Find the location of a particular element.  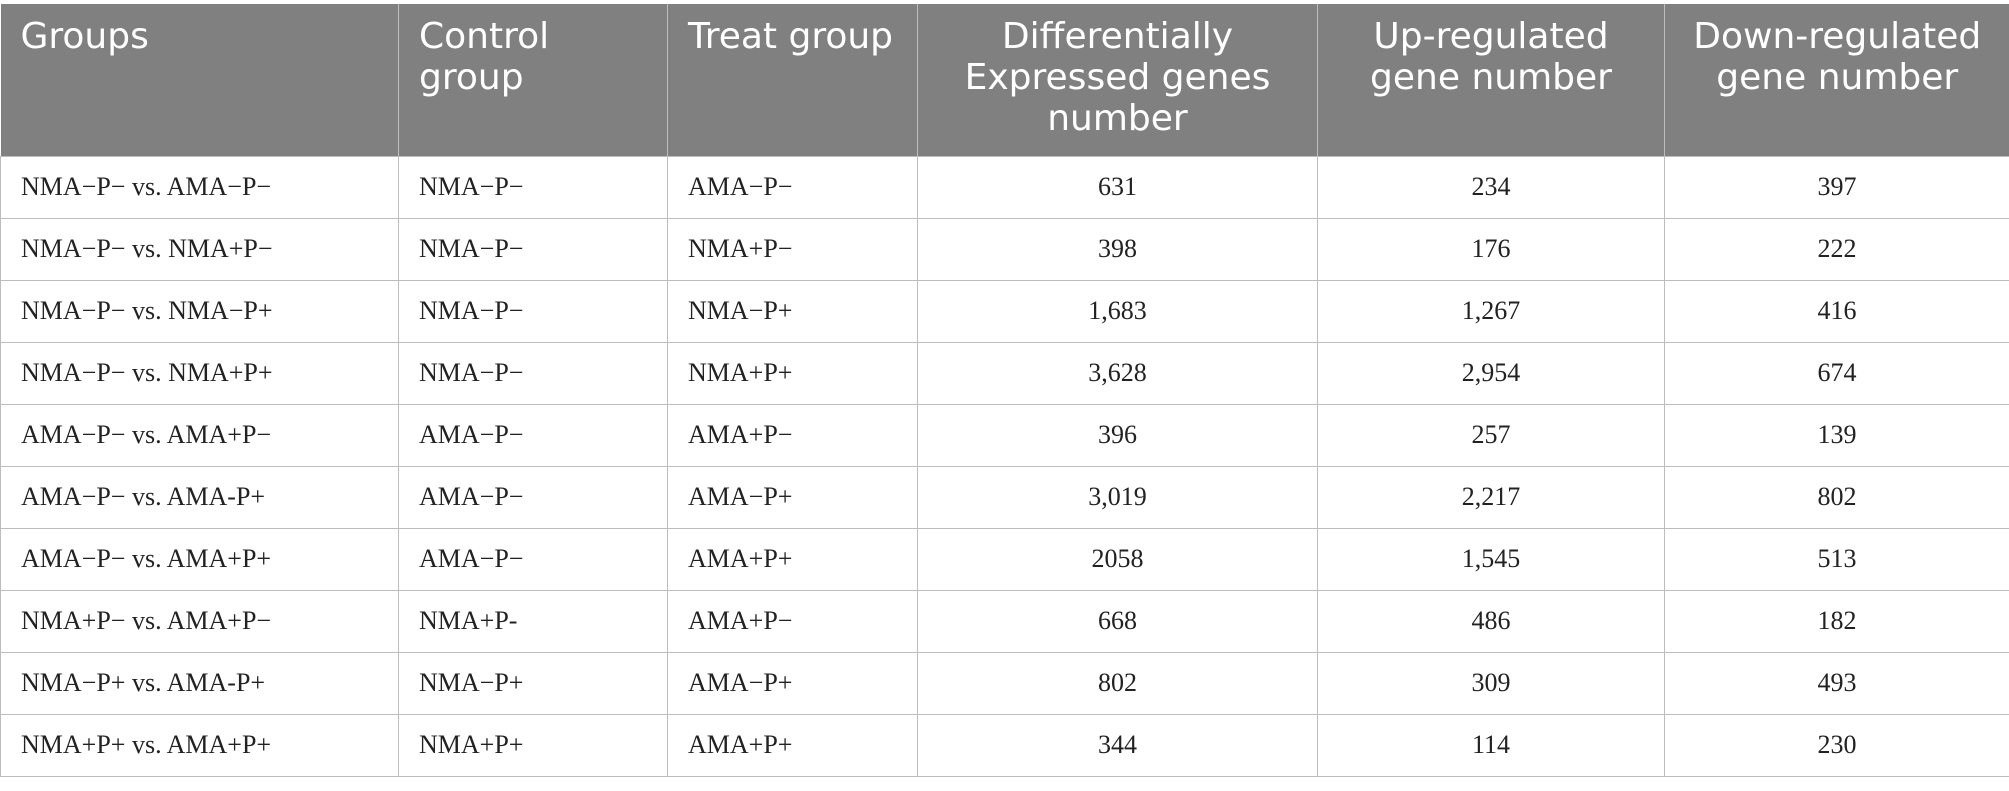

cell-down-regulated: 493 is located at coordinates (1836, 683).